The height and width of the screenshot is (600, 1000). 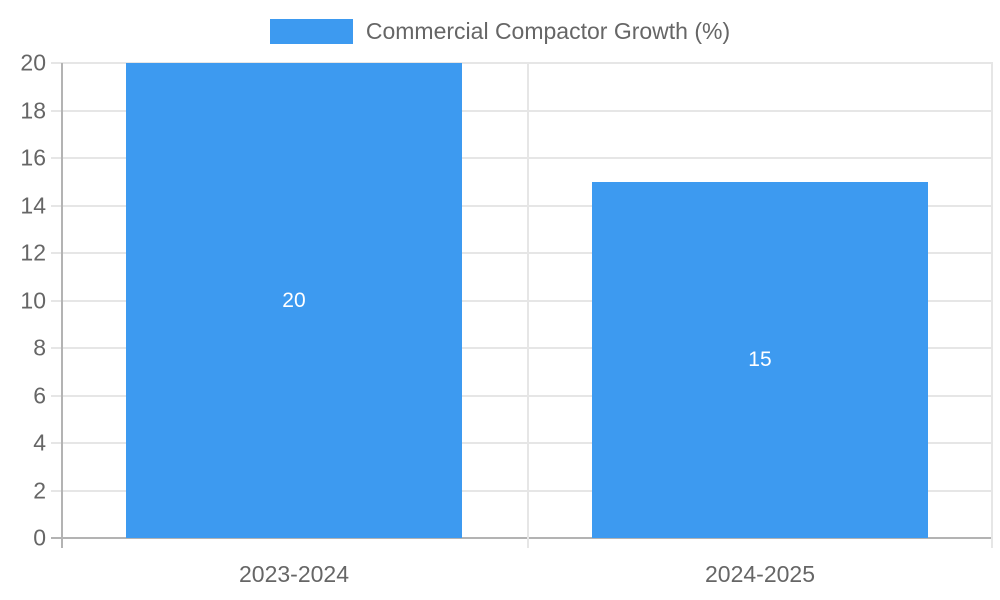 What do you see at coordinates (33, 62) in the screenshot?
I see `y-tick-label: 20` at bounding box center [33, 62].